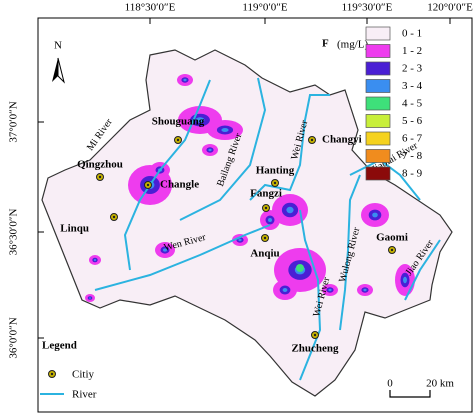 The height and width of the screenshot is (416, 474). Describe the element at coordinates (83, 375) in the screenshot. I see `legend-city-label: Citiy` at that location.